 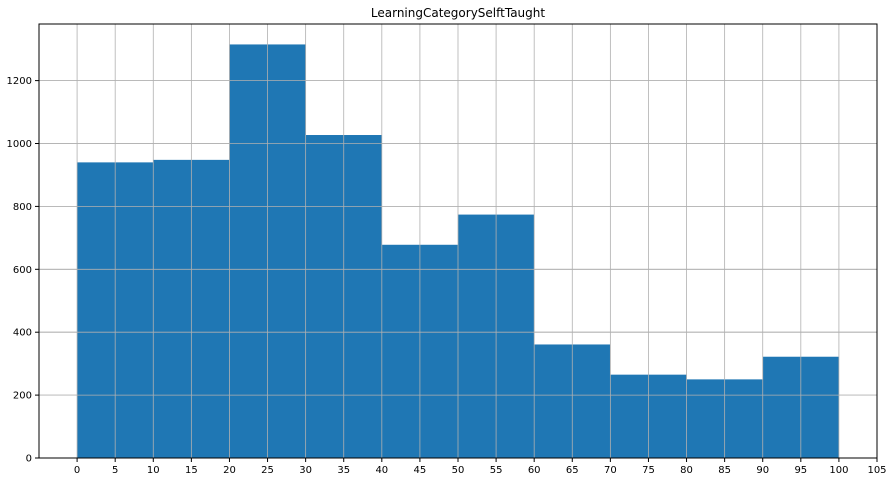 What do you see at coordinates (762, 470) in the screenshot?
I see `x-tick-label: 90` at bounding box center [762, 470].